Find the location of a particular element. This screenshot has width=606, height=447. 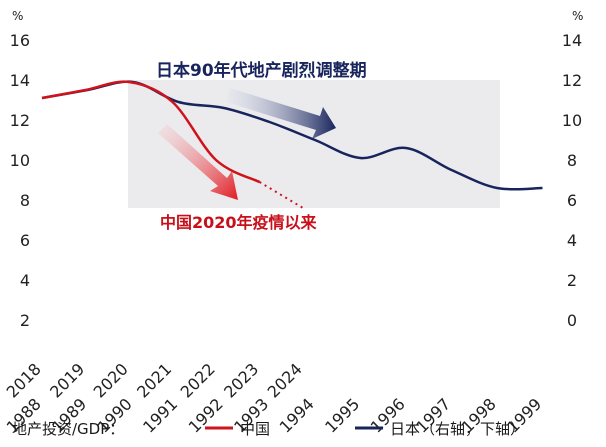

top-x-tick-label: 2018 is located at coordinates (24, 380).